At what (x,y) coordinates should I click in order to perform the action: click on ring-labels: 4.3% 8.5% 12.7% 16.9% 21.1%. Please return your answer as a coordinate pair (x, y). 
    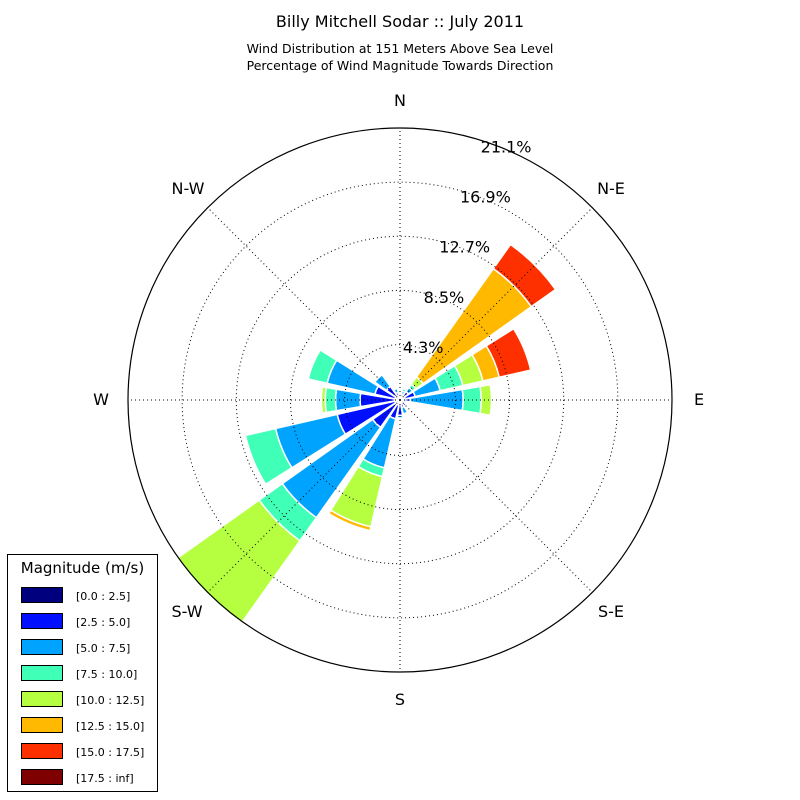
    Looking at the image, I should click on (467, 247).